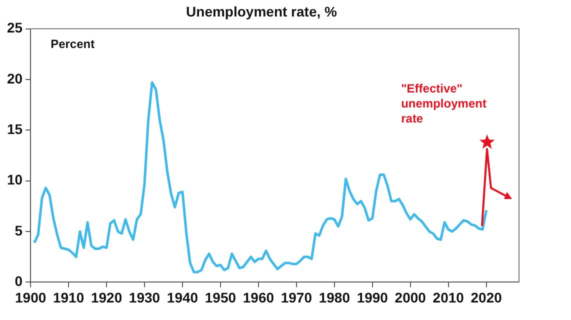 The height and width of the screenshot is (320, 571). What do you see at coordinates (106, 297) in the screenshot?
I see `x-tick-label: 1920` at bounding box center [106, 297].